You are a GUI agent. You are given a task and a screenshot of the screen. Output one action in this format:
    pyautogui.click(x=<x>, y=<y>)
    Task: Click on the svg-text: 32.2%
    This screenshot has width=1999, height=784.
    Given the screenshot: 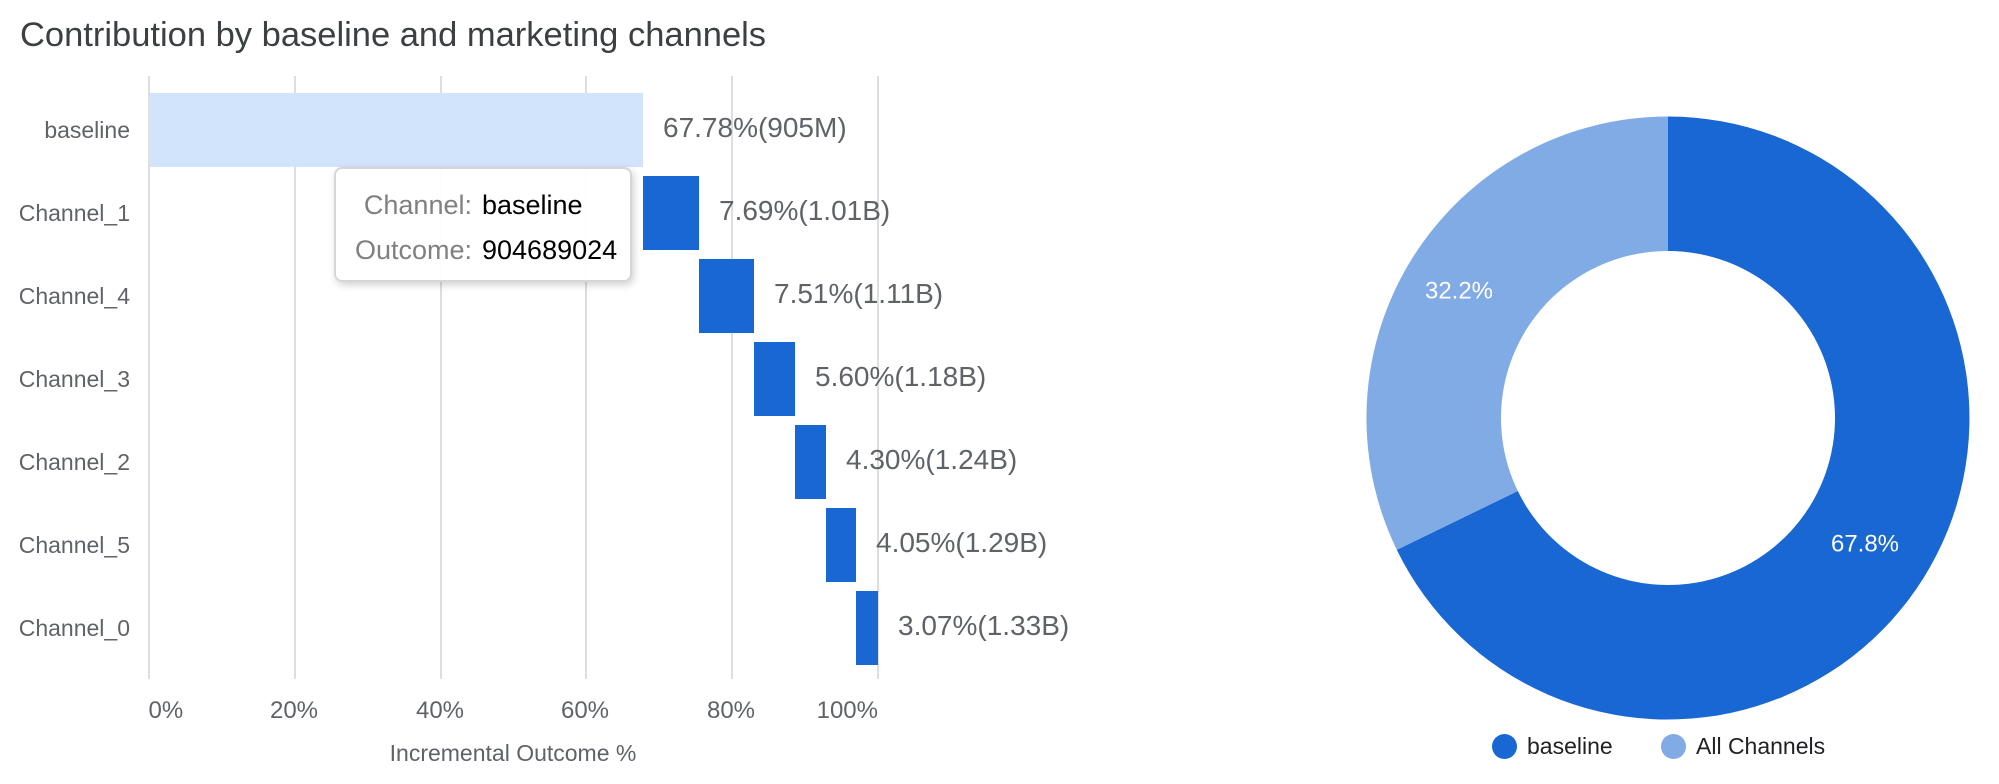 What is the action you would take?
    pyautogui.click(x=1459, y=291)
    